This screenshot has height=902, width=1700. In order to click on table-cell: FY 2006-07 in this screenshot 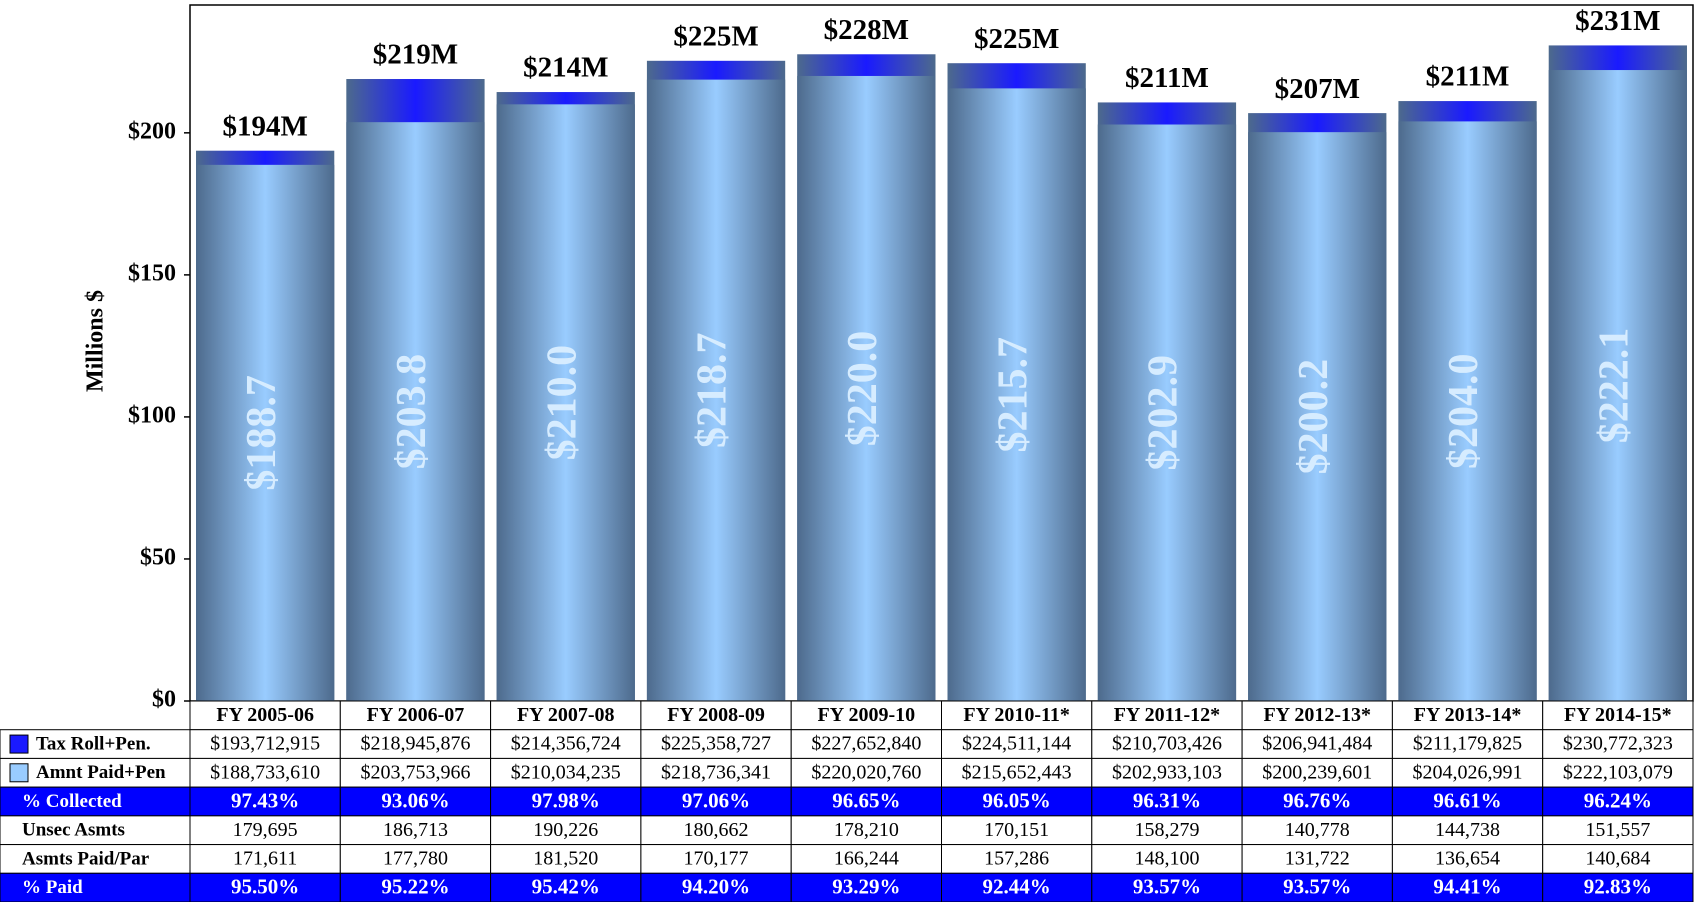, I will do `click(416, 715)`.